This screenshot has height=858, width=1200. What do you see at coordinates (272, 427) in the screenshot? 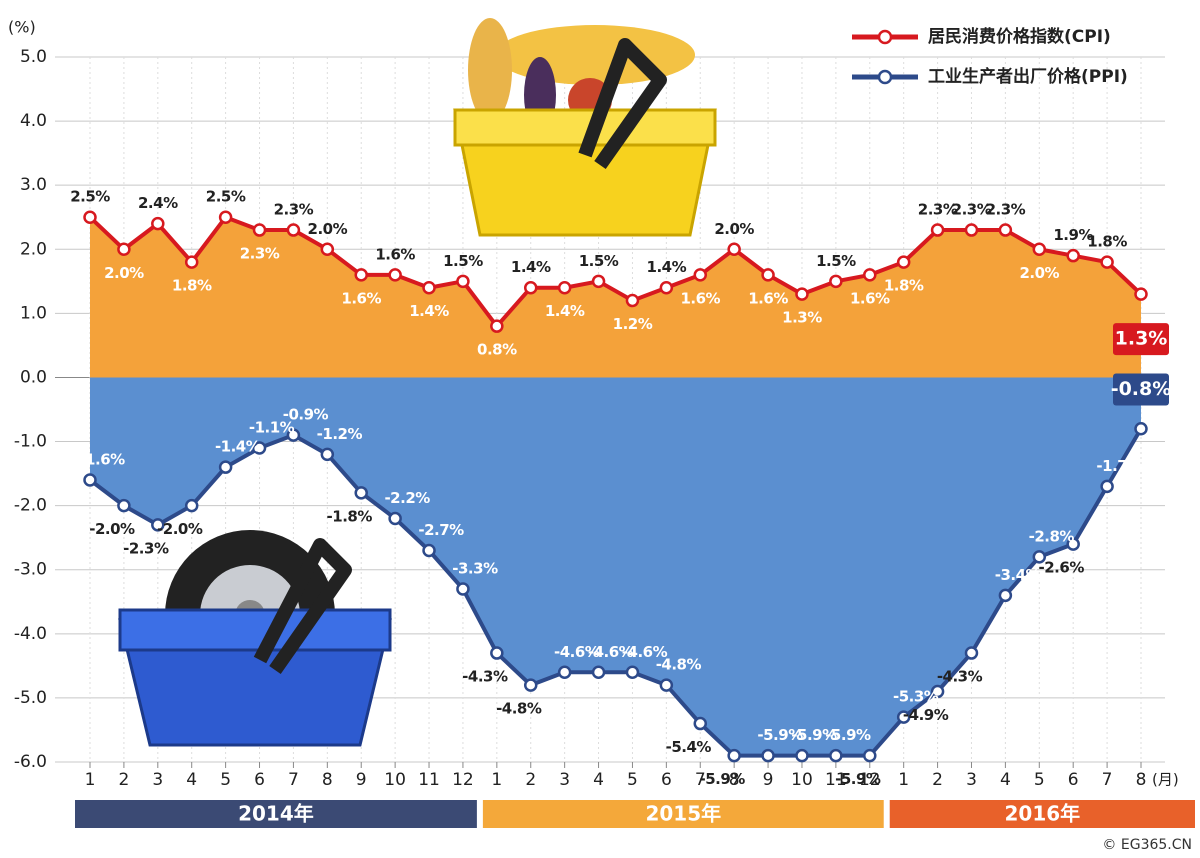
I see `value-label: -1.1%` at bounding box center [272, 427].